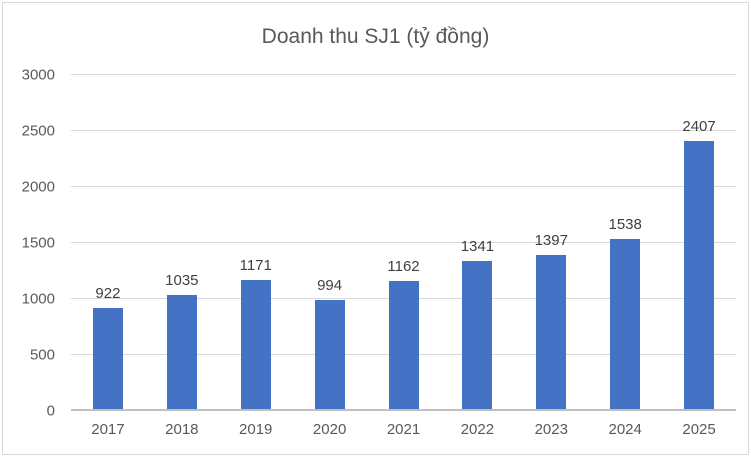 This screenshot has height=457, width=751. I want to click on bar-value-label: 1397, so click(551, 240).